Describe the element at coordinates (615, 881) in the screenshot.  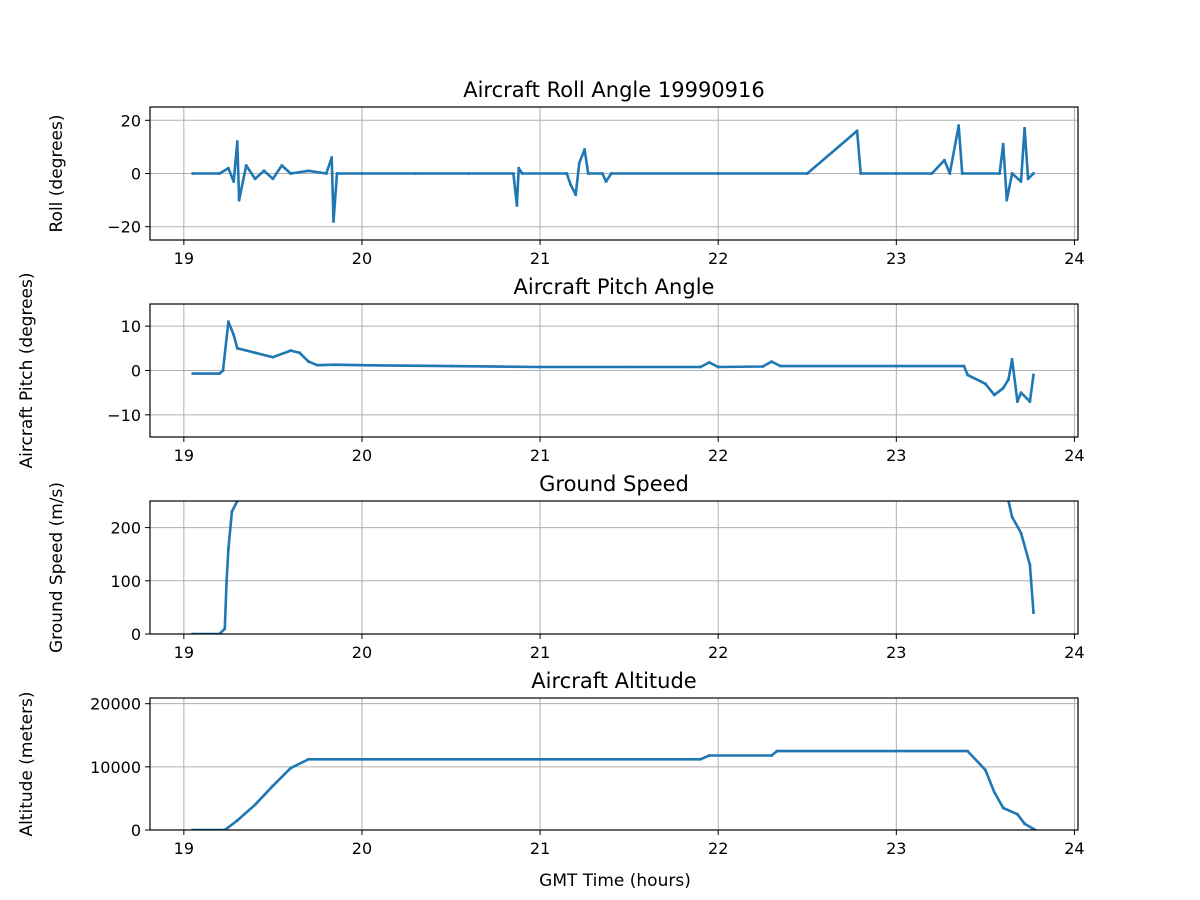
I see `x-axis-label: GMT Time (hours)` at that location.